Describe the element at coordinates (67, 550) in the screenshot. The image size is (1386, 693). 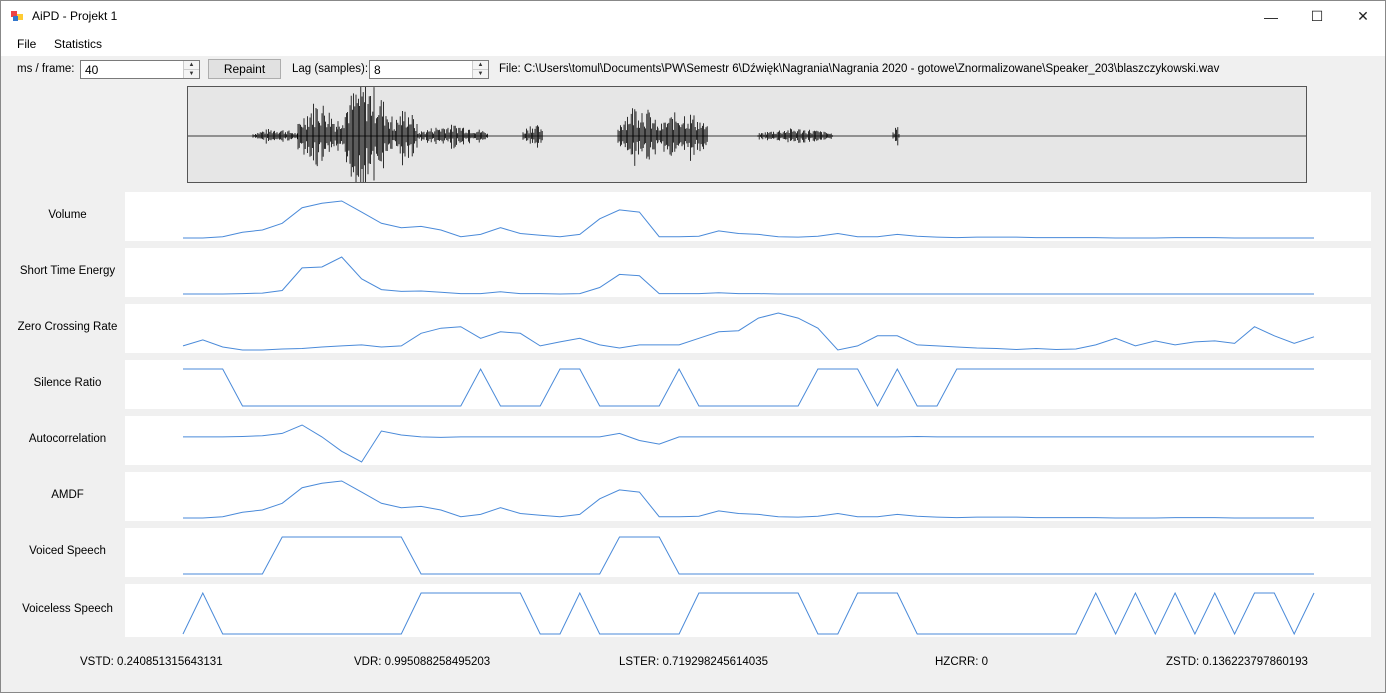
I see `voiced-speech-label: Voiced Speech` at that location.